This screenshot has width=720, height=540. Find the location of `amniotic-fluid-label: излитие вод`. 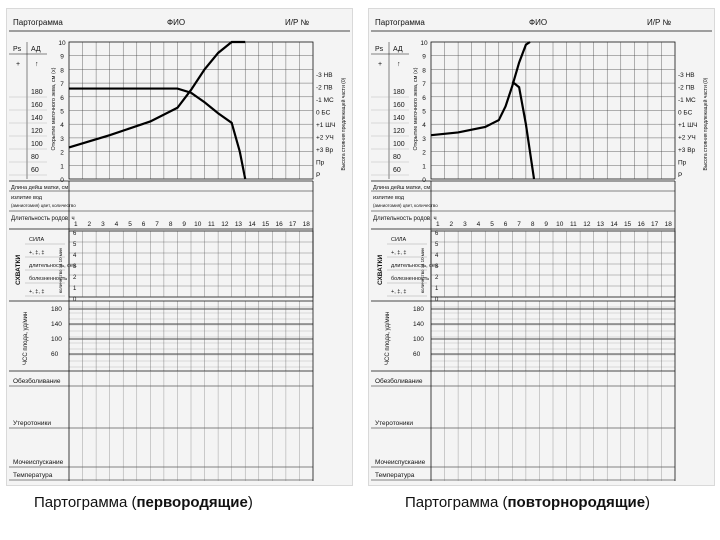

amniotic-fluid-label: излитие вод is located at coordinates (389, 198).